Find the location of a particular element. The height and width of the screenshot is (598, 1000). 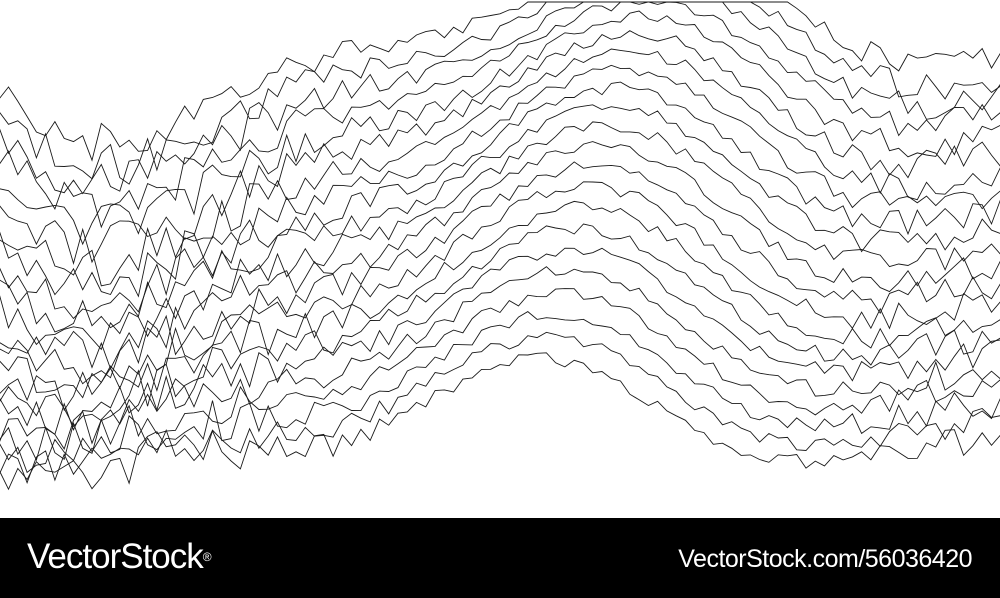

brand-registered-mark: ® is located at coordinates (207, 557).